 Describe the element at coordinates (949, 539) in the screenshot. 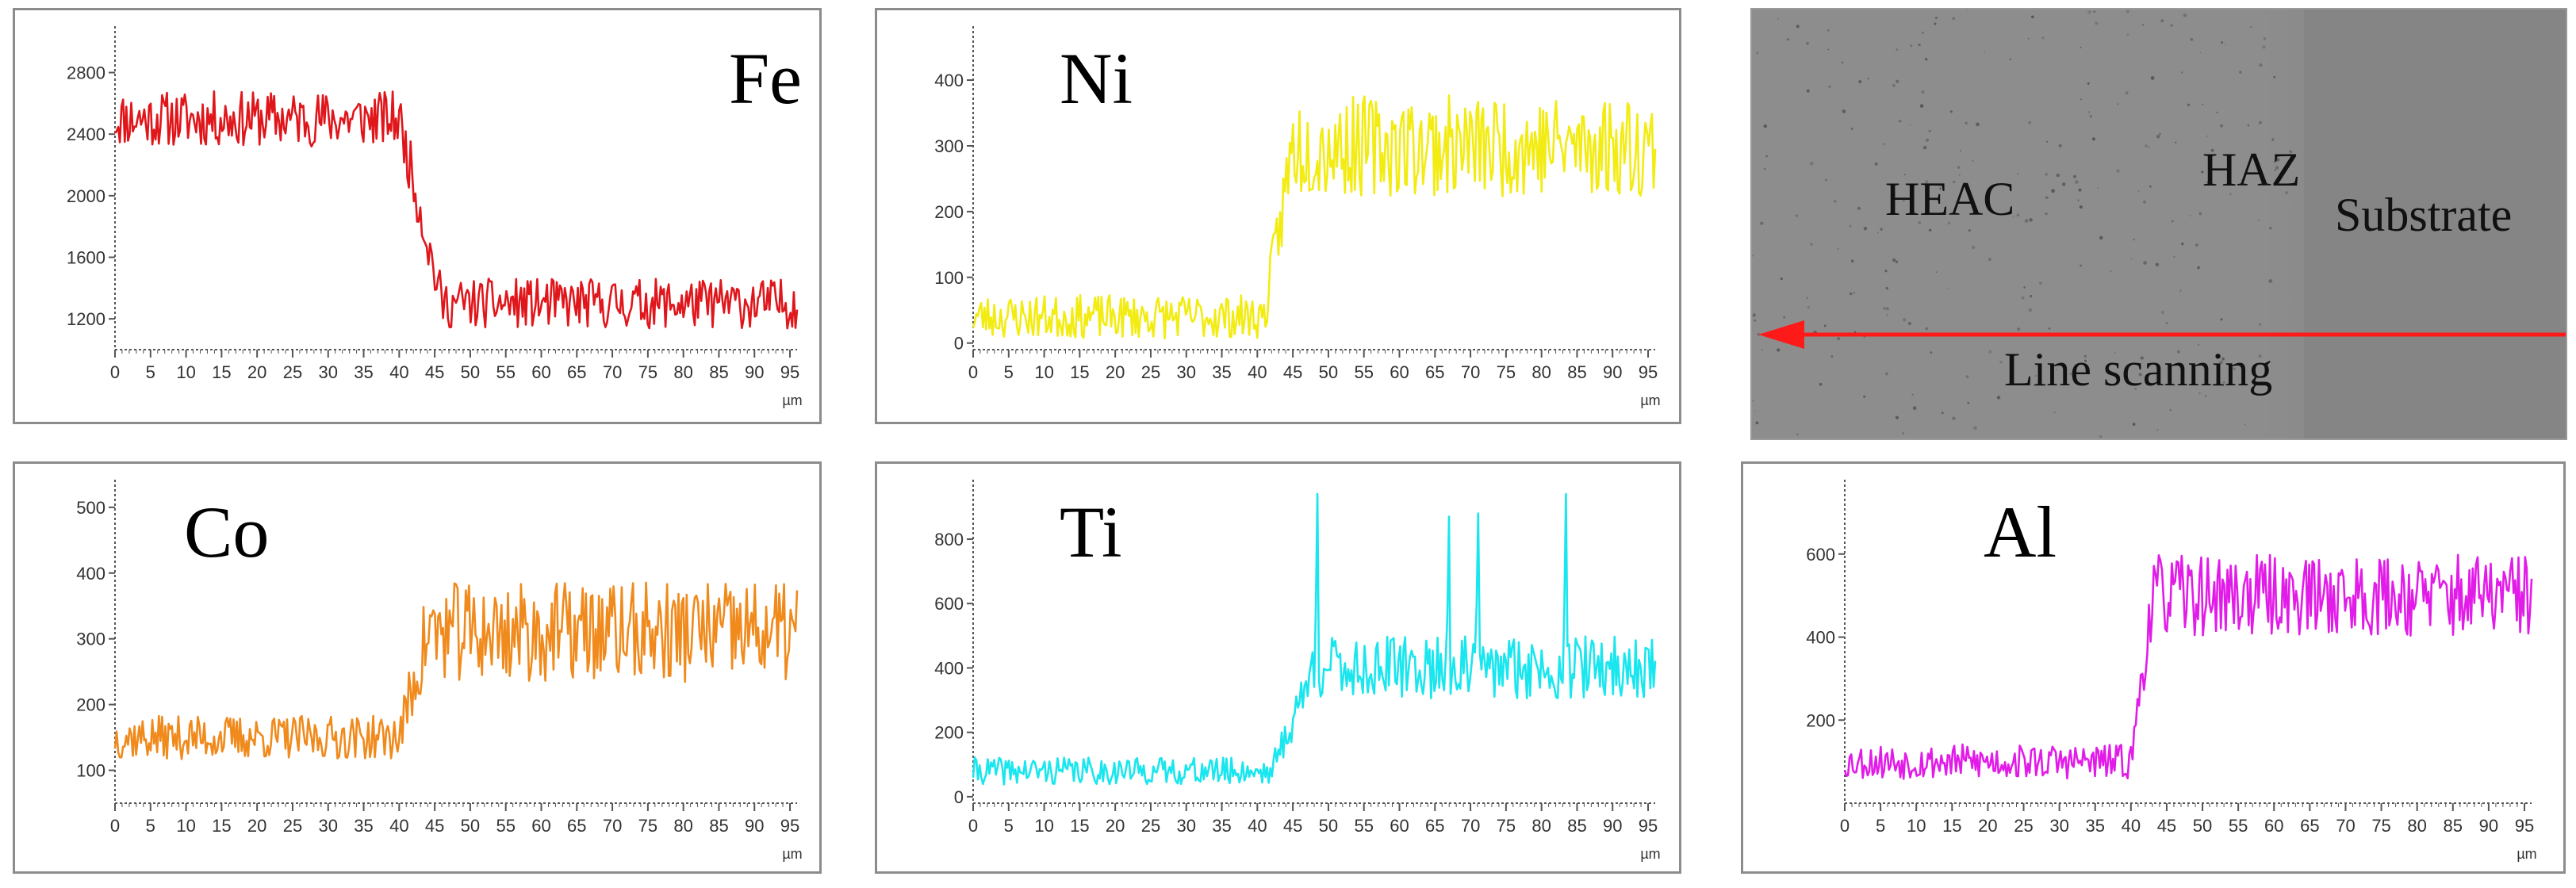

I see `ti-y-tick-label: 800` at that location.